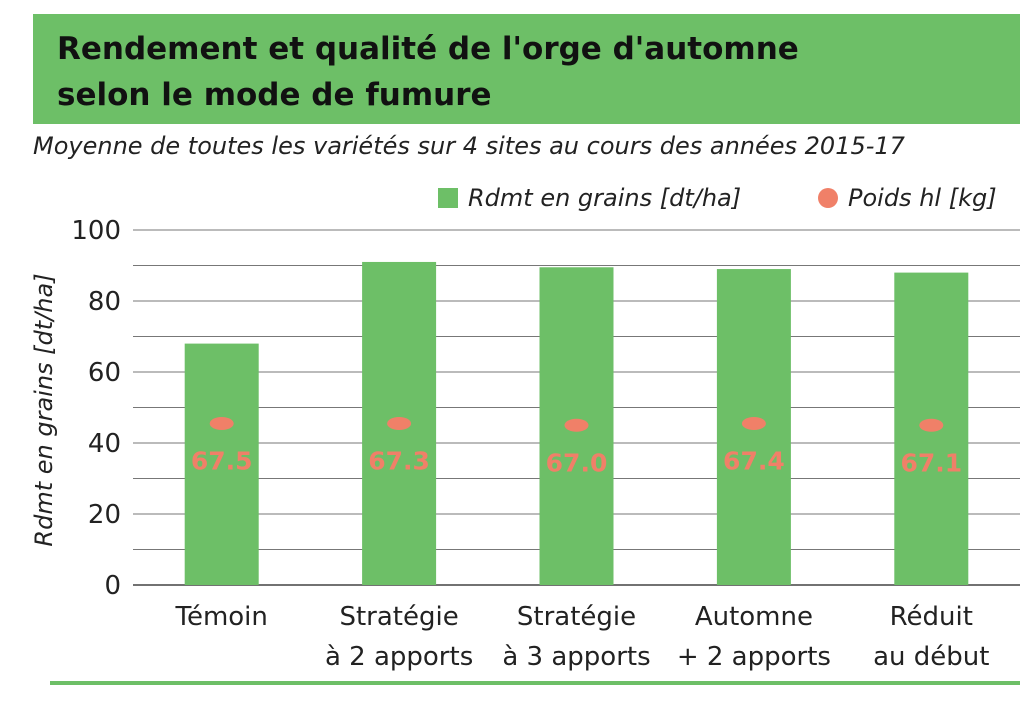 The height and width of the screenshot is (711, 1030). Describe the element at coordinates (220, 617) in the screenshot. I see `x-tick-label: Témoin` at that location.